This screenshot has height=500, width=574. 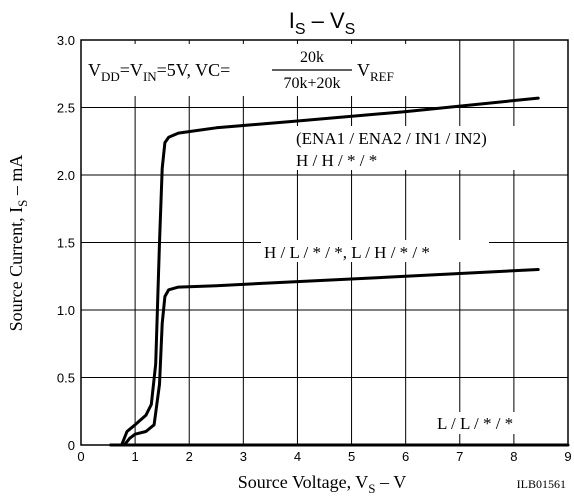 I want to click on x-tick-label: 3, so click(x=243, y=456).